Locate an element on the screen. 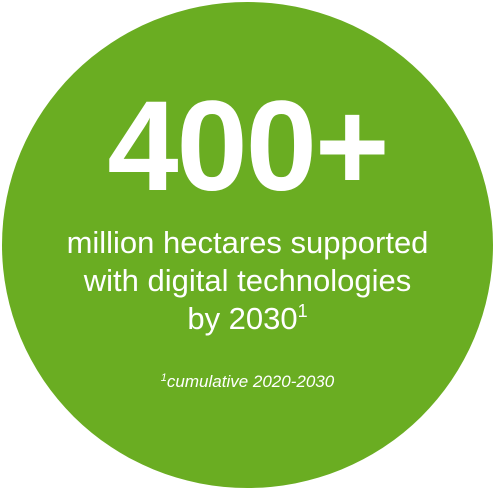 The image size is (495, 490). footnote-ref-marker: 1 is located at coordinates (163, 378).